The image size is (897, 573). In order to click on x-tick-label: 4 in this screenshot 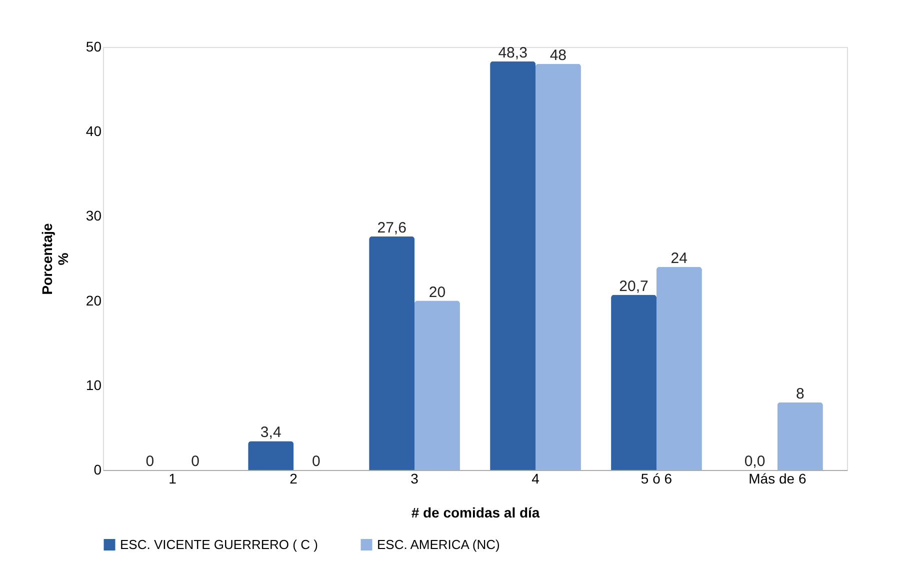, I will do `click(536, 478)`.